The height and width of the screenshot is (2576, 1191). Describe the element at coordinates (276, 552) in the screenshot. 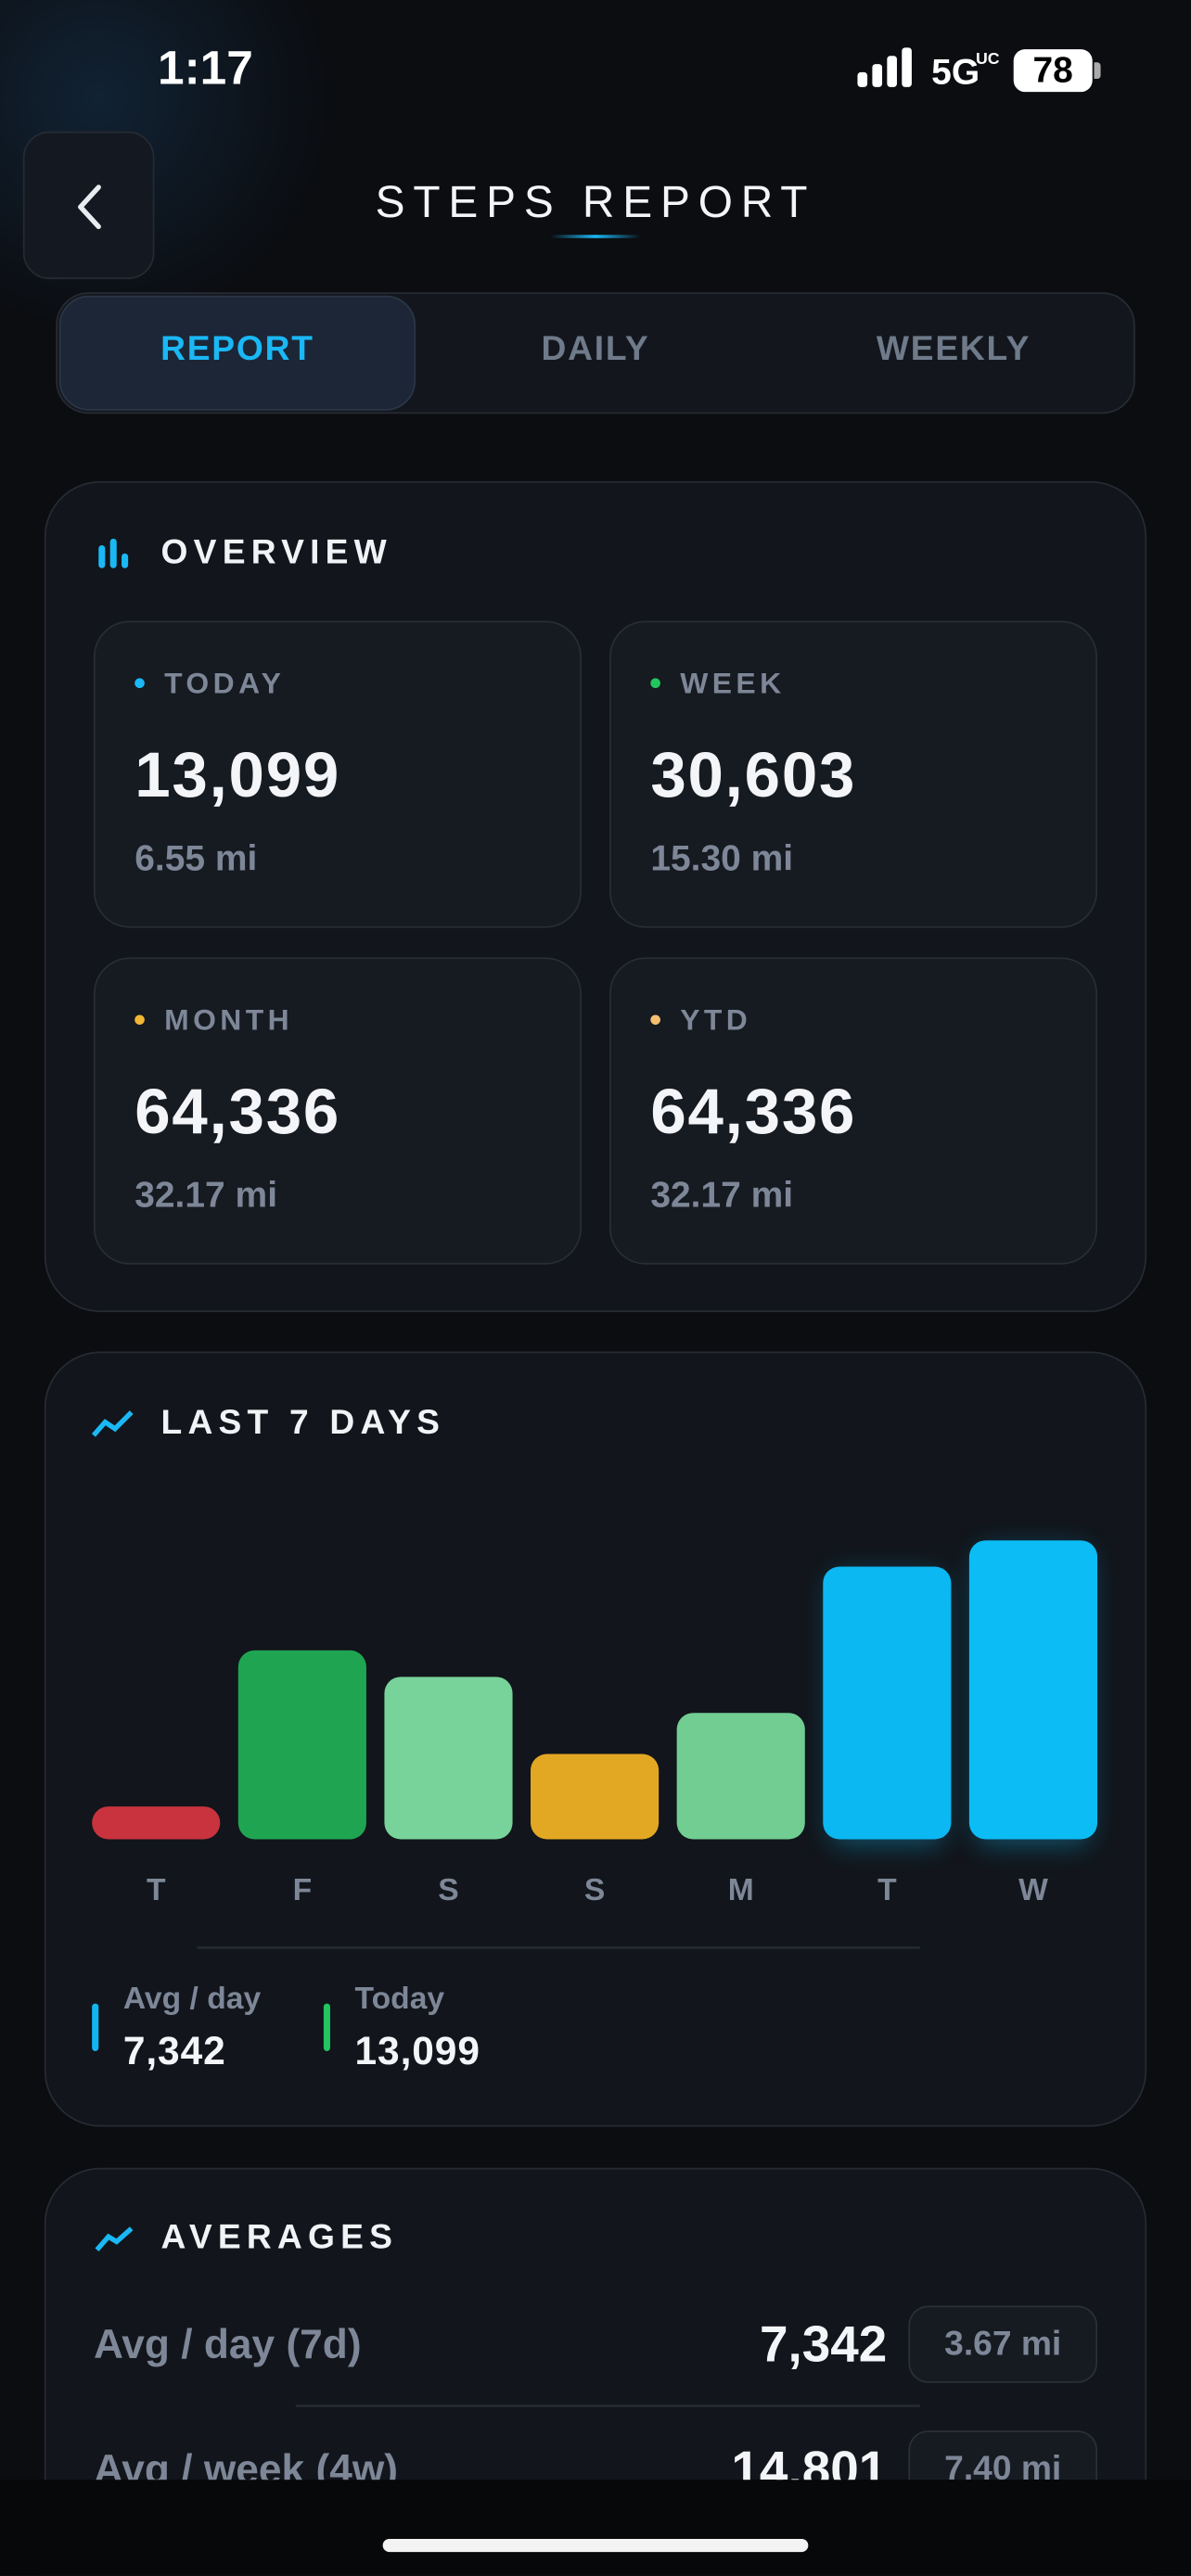

I see `section-title: OVERVIEW` at that location.